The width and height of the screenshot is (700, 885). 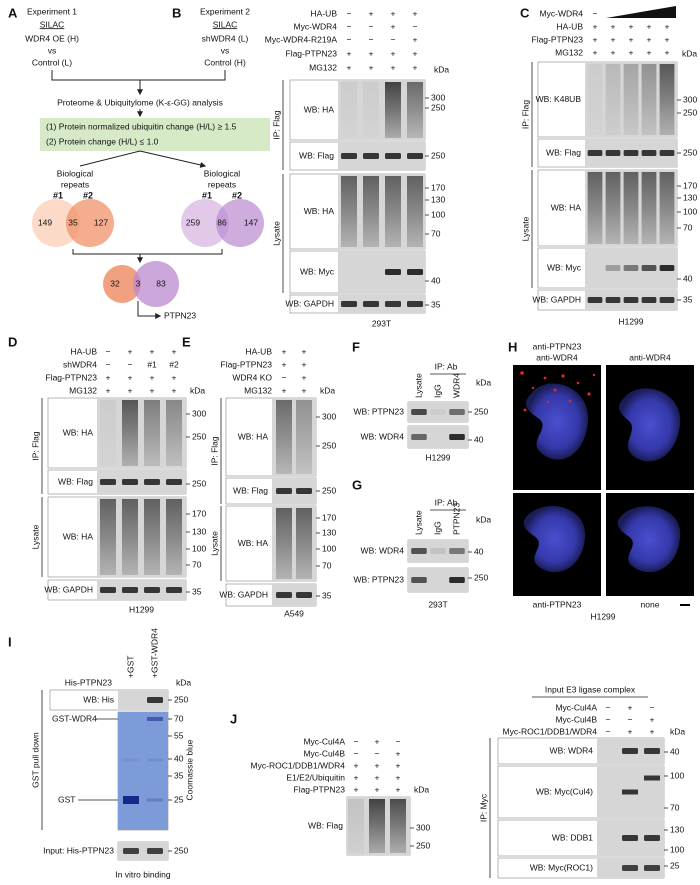 I want to click on venn-circle, so click(x=90, y=223).